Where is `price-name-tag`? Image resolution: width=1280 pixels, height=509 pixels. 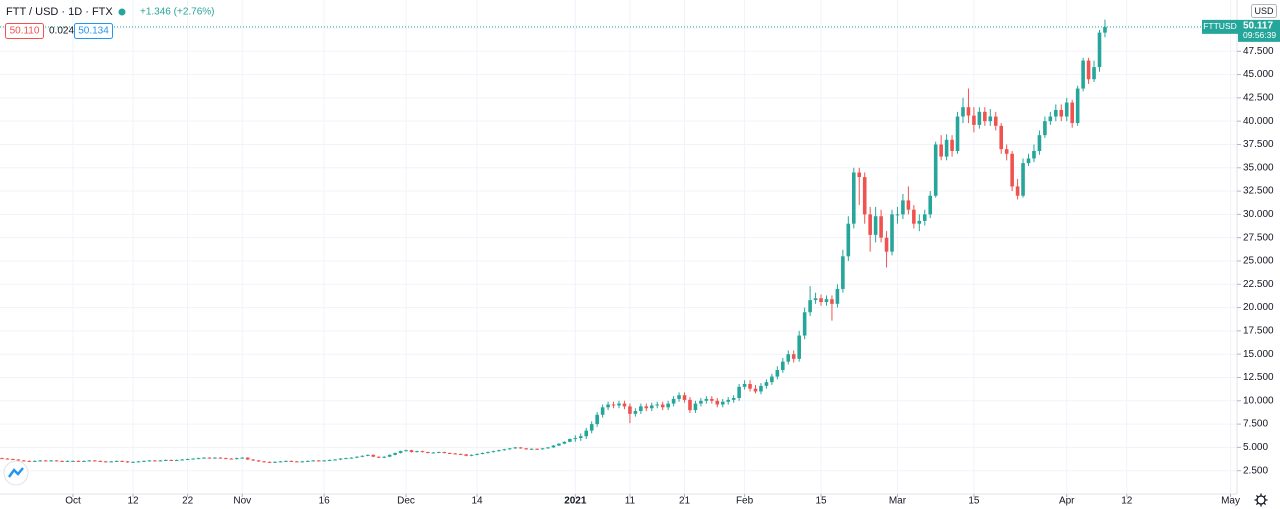 price-name-tag is located at coordinates (1220, 26).